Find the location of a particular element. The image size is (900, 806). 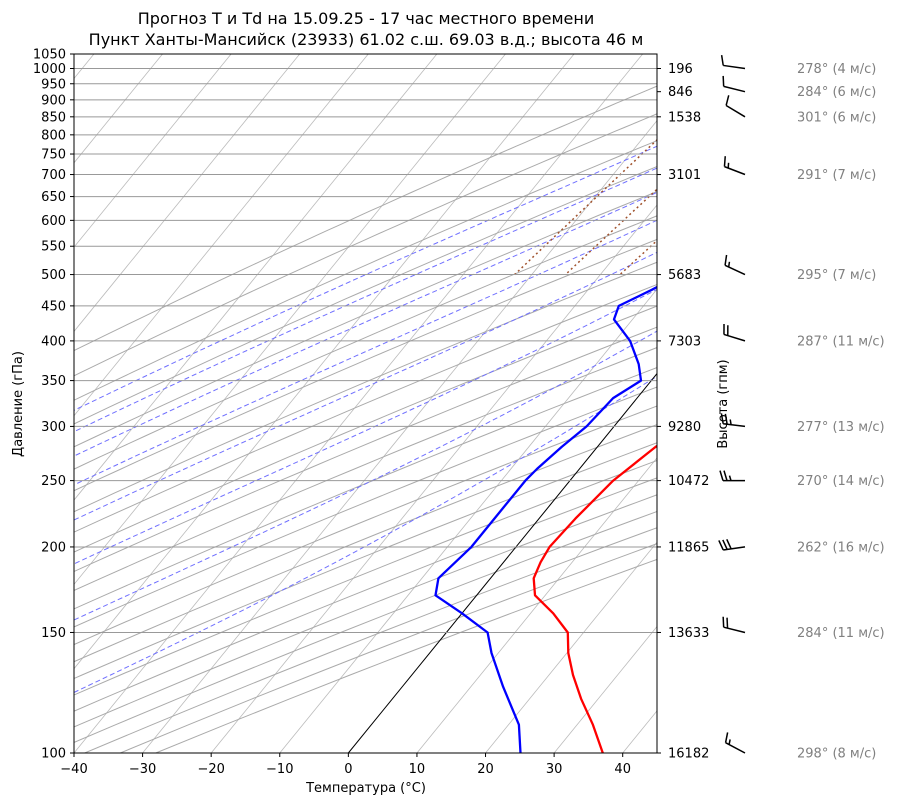

pressure-tick-label: 900 is located at coordinates (53, 100).